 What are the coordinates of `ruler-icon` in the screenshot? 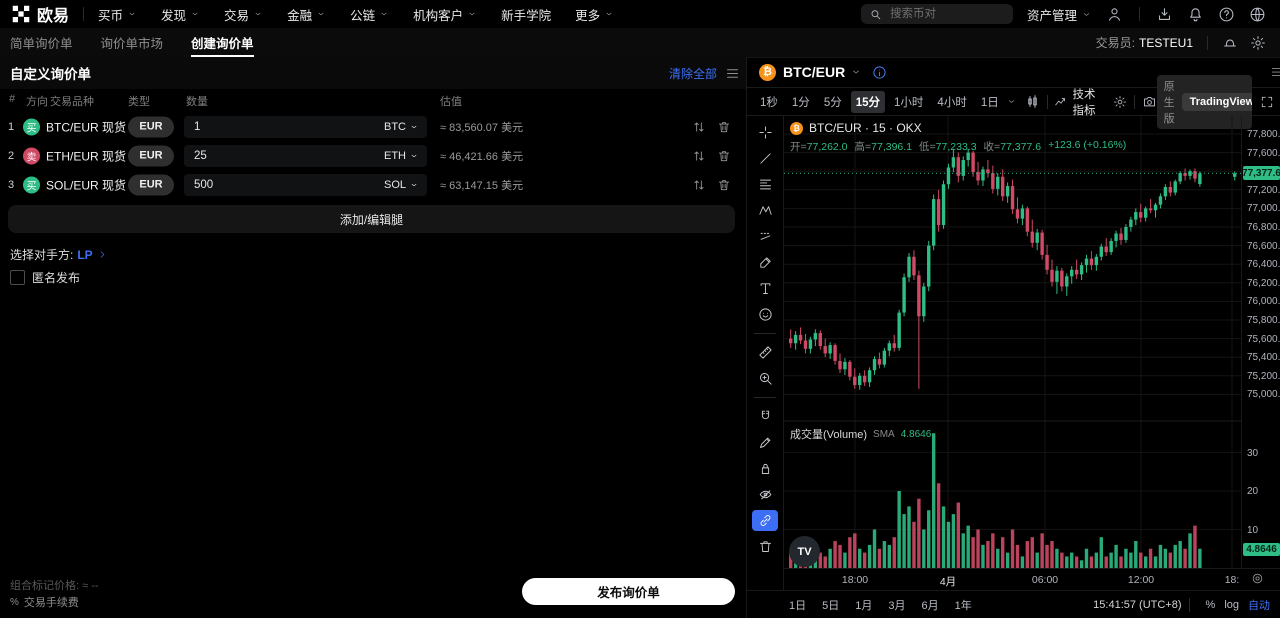 It's located at (765, 352).